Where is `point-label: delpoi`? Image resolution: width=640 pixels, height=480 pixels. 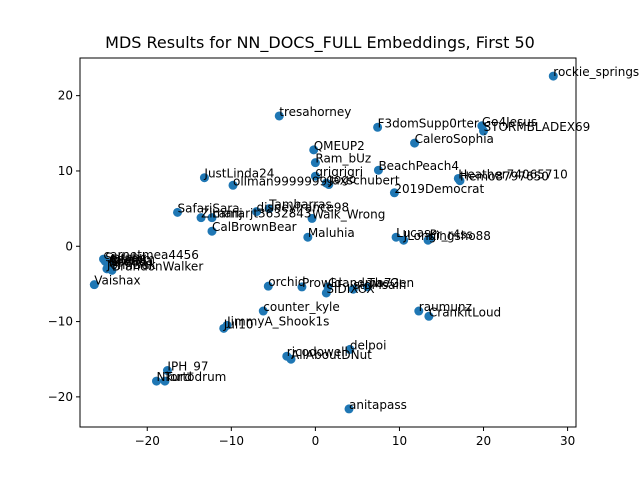 point-label: delpoi is located at coordinates (368, 345).